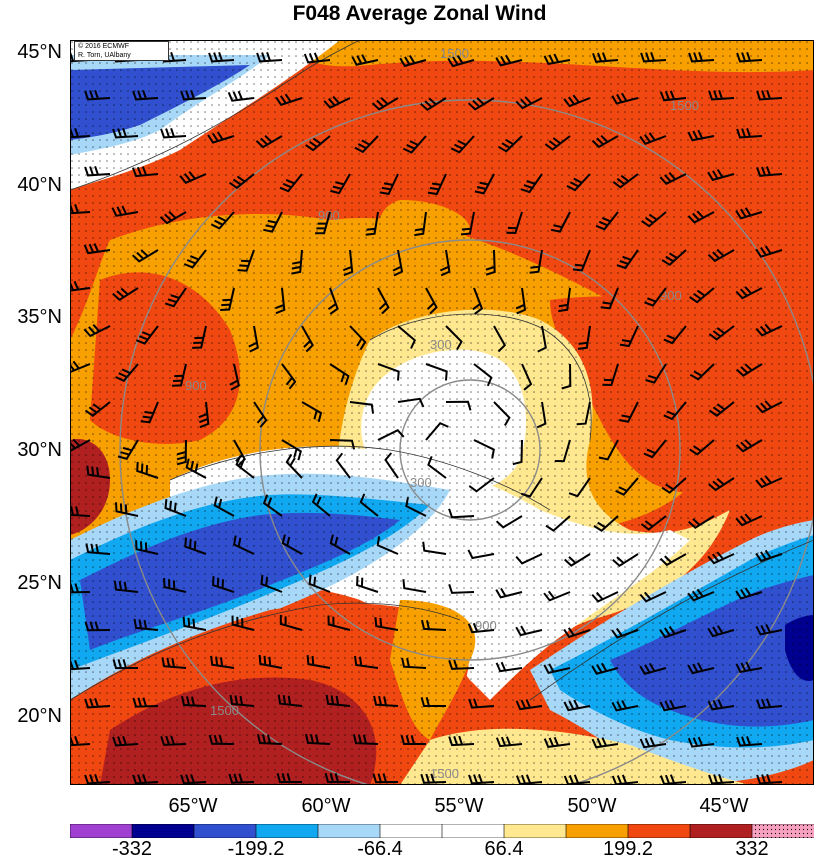 The image size is (839, 864). What do you see at coordinates (104, 46) in the screenshot?
I see `credit-line-1: © 2016 ECMWF` at bounding box center [104, 46].